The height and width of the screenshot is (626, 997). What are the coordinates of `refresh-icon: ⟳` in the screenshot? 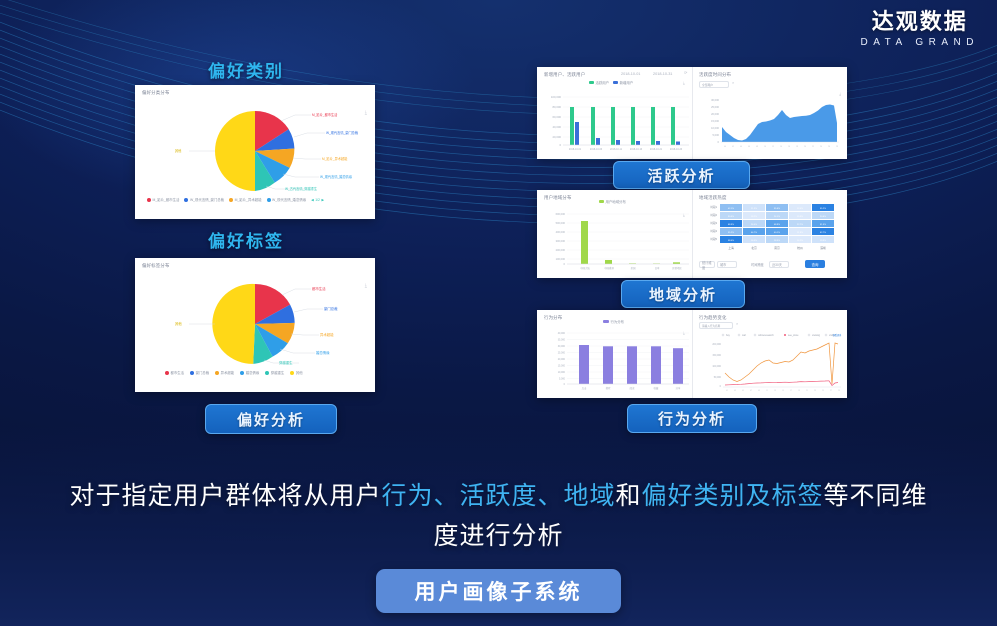 It's located at (686, 72).